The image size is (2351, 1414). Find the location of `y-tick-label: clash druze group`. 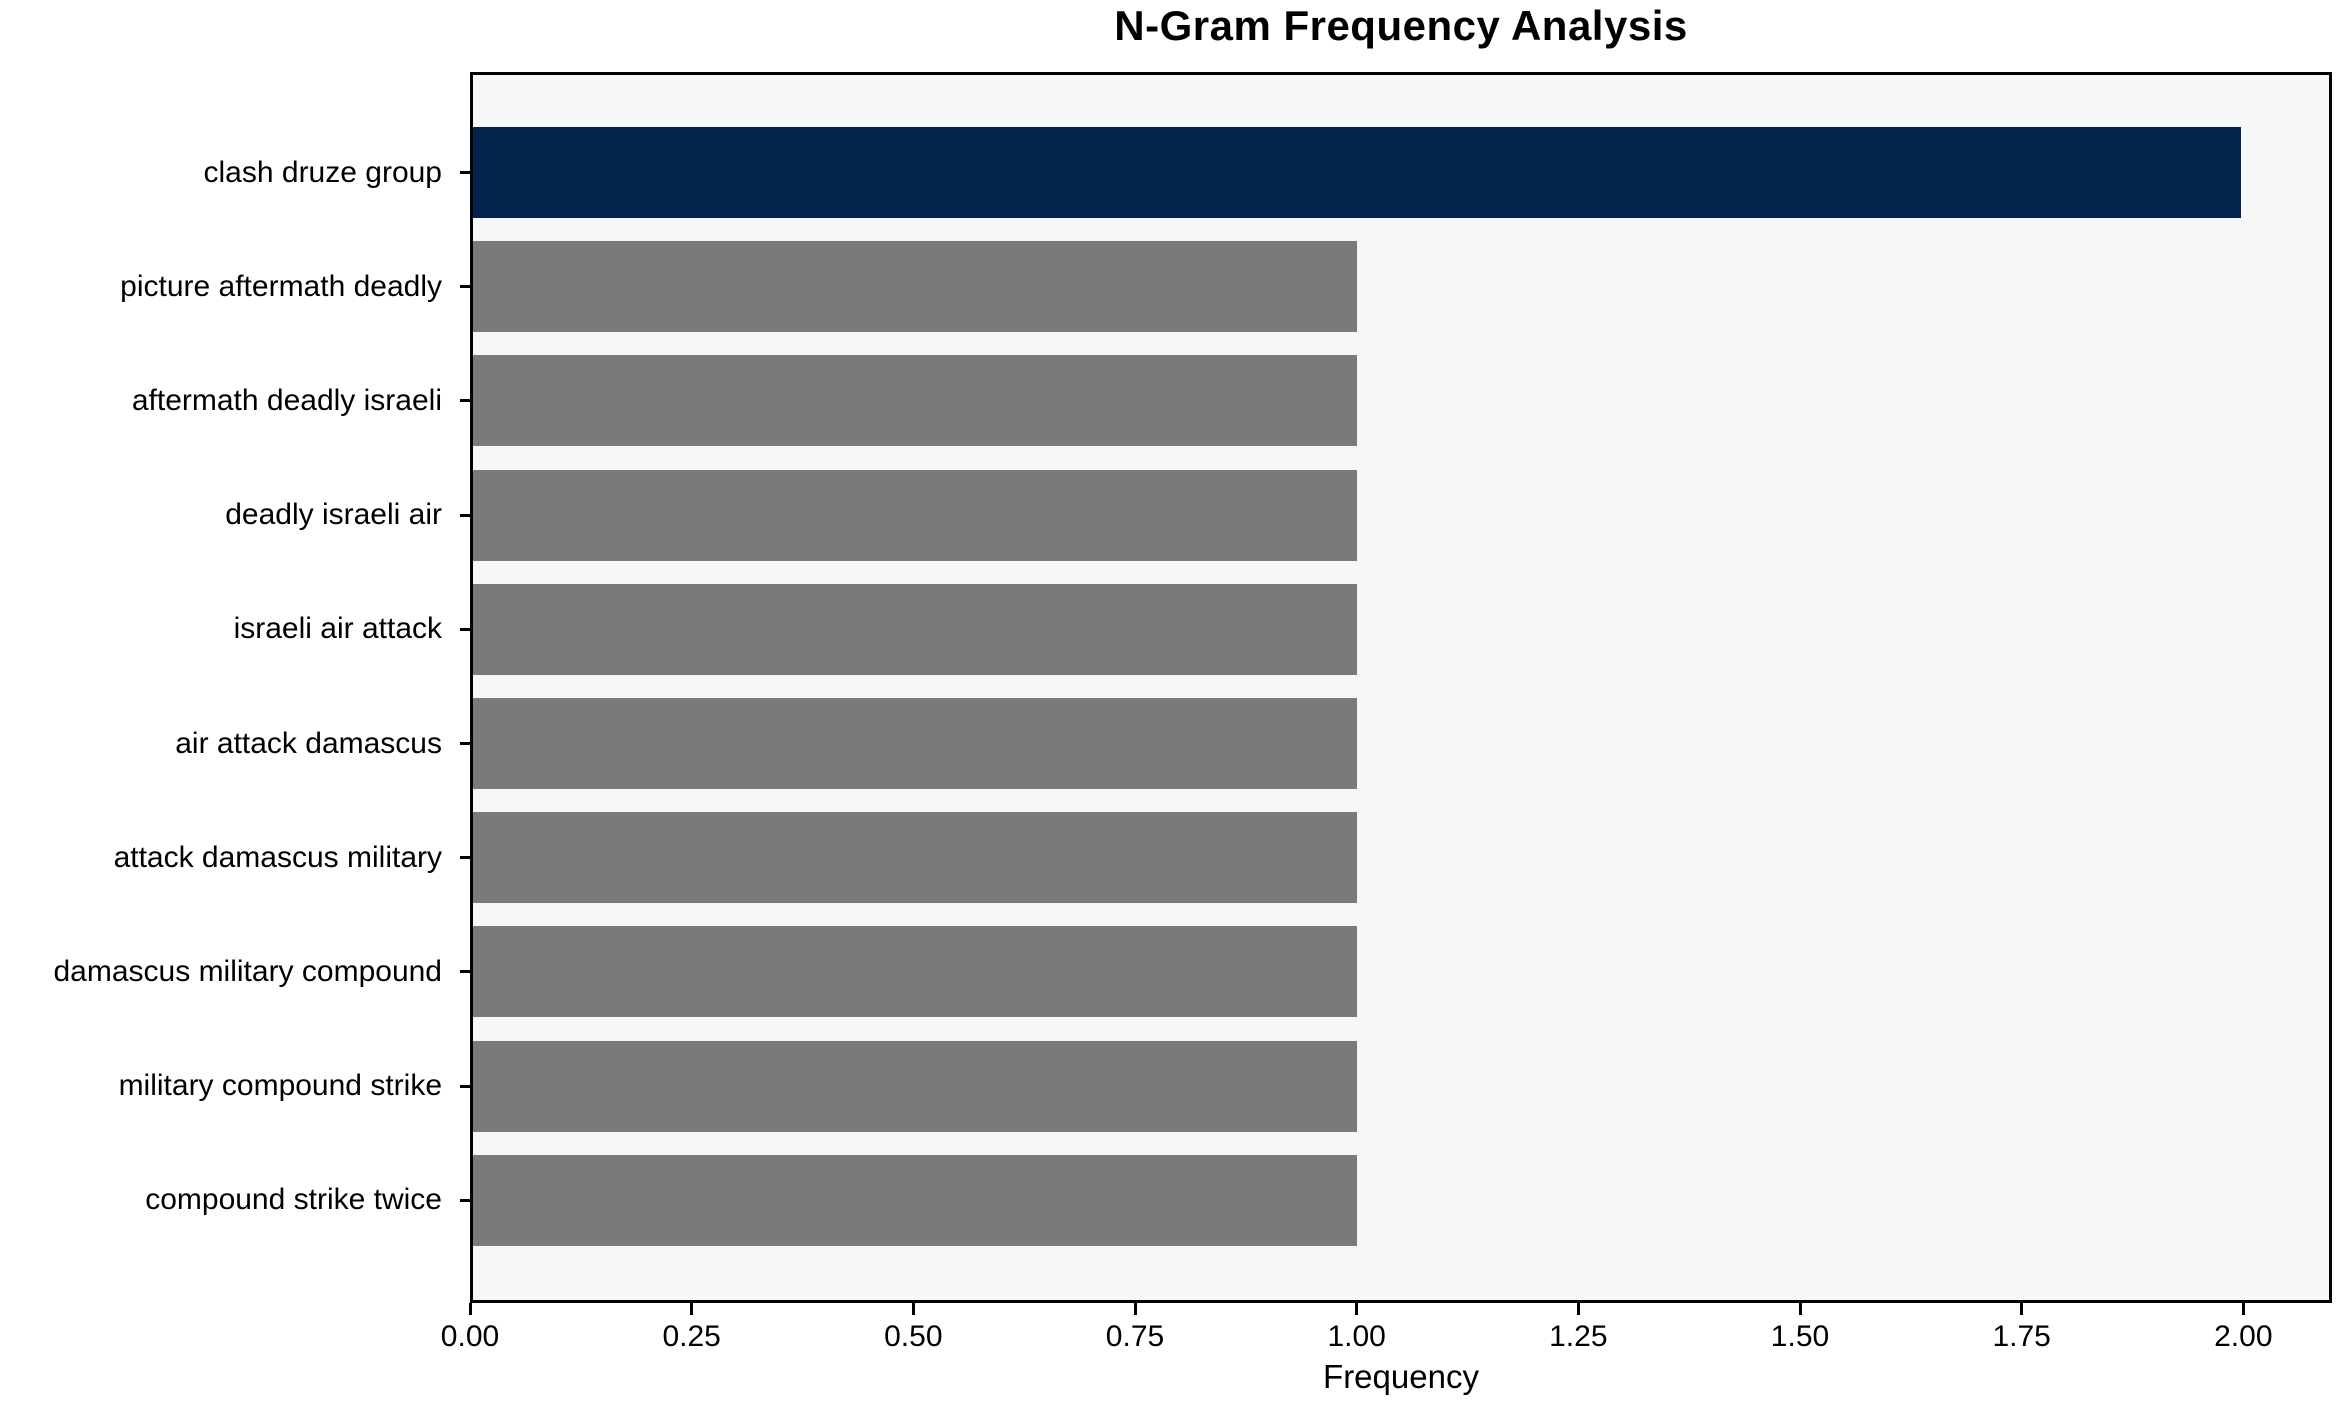

y-tick-label: clash druze group is located at coordinates (322, 172).